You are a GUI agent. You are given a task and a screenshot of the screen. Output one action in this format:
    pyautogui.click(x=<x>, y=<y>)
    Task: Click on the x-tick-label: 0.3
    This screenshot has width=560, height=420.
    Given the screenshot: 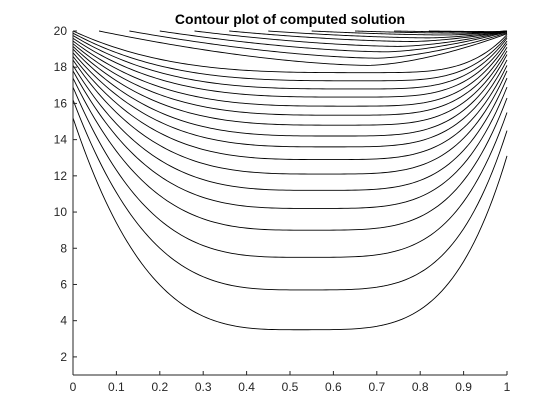 What is the action you would take?
    pyautogui.click(x=203, y=387)
    